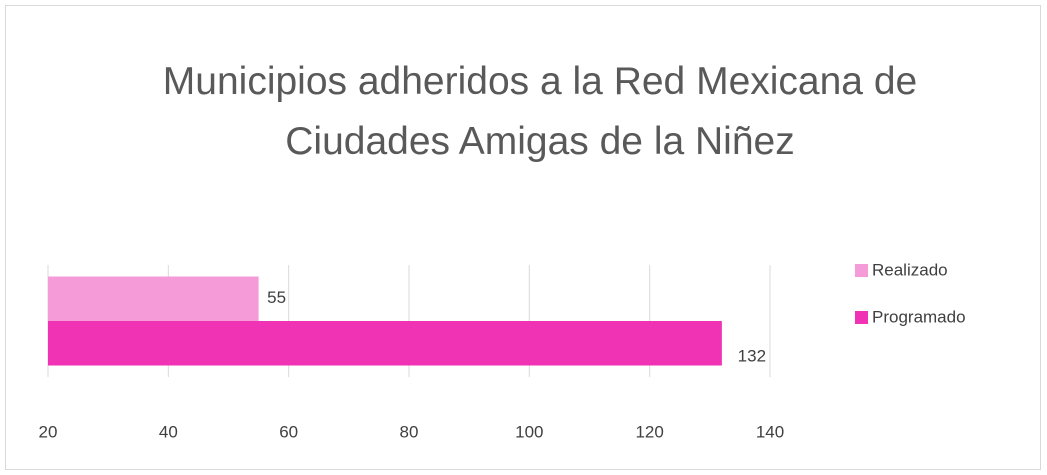 The image size is (1047, 475). I want to click on legend-label: Realizado, so click(910, 269).